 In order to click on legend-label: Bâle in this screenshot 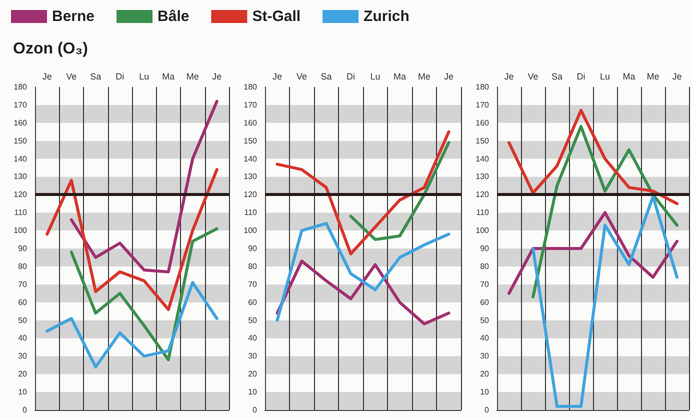, I will do `click(174, 16)`.